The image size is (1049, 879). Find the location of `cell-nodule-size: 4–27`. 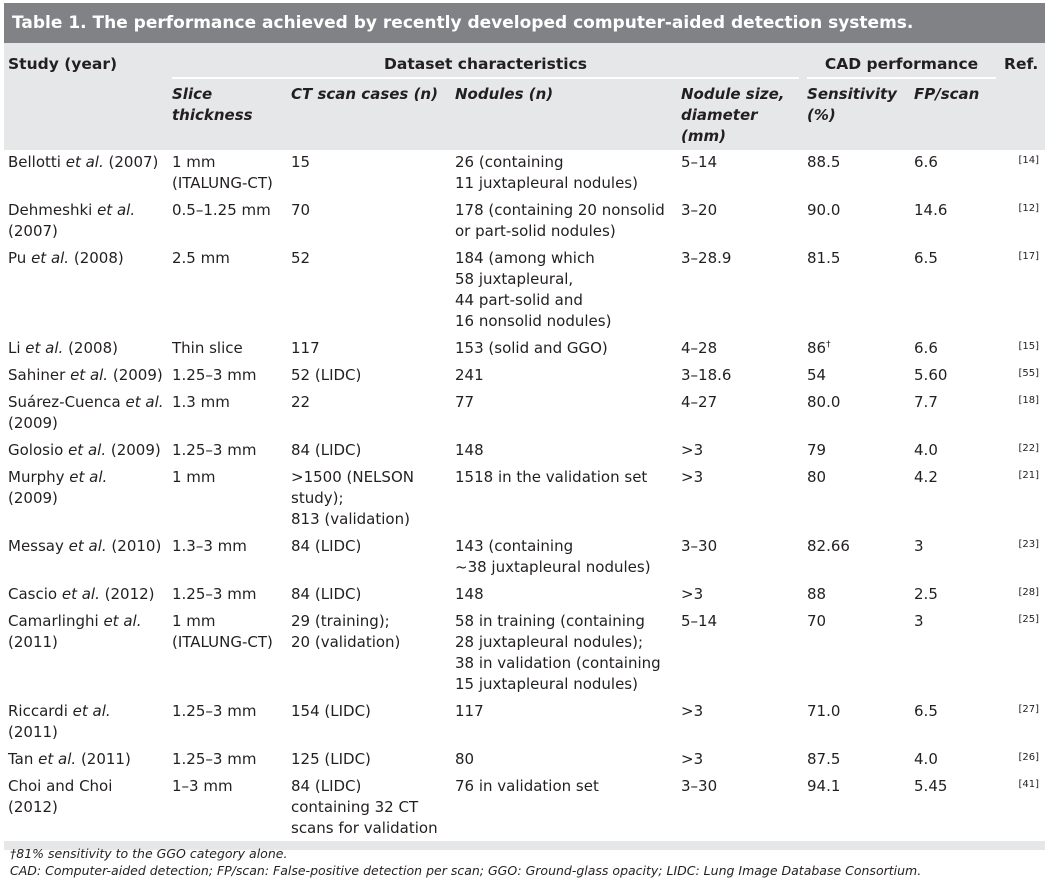

cell-nodule-size: 4–27 is located at coordinates (699, 402).